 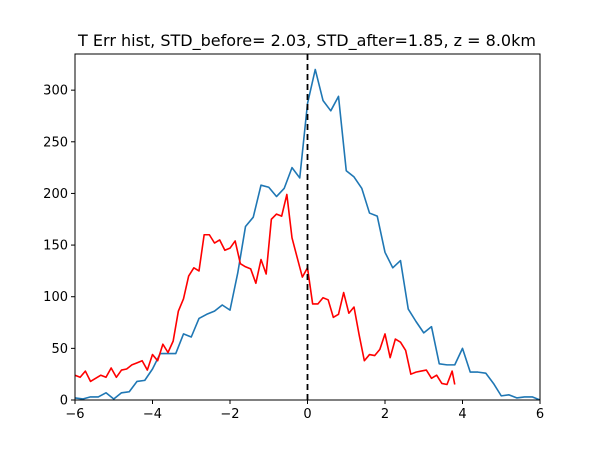 What do you see at coordinates (229, 414) in the screenshot?
I see `x-tick-label: −2` at bounding box center [229, 414].